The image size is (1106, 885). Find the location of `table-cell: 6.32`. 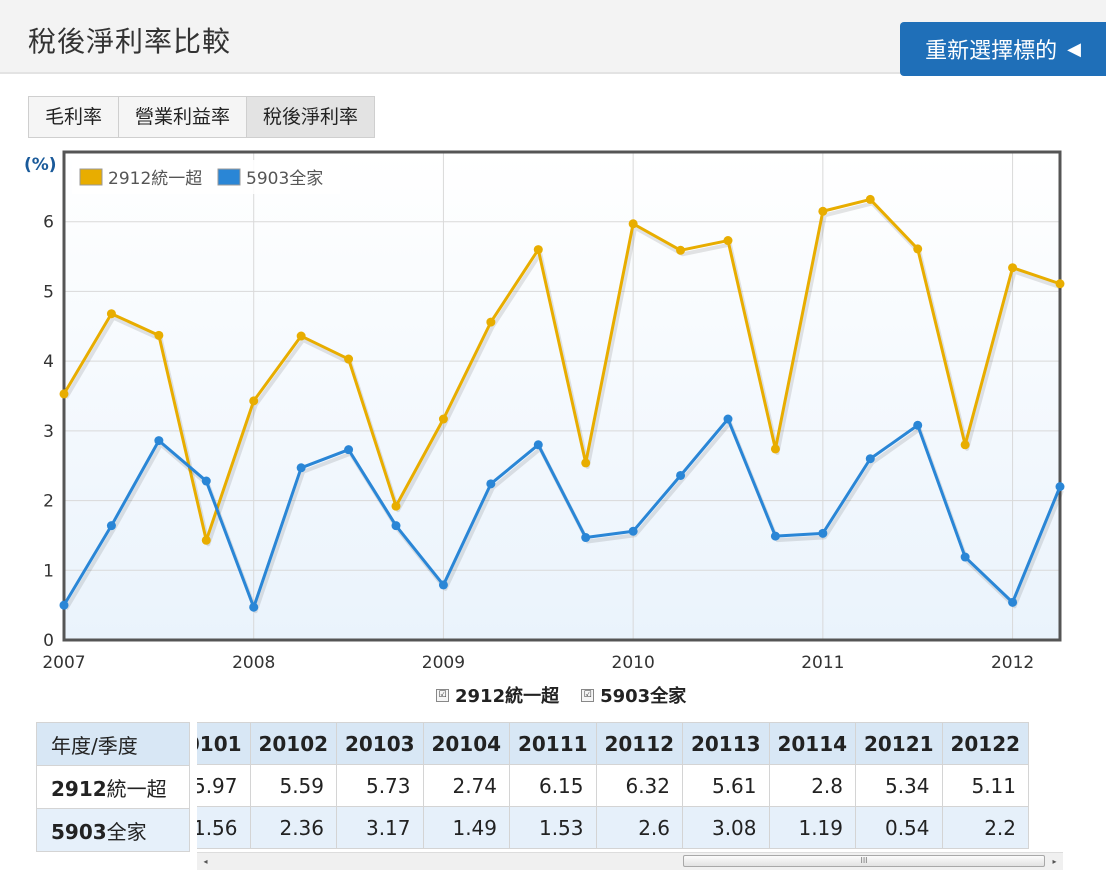

table-cell: 6.32 is located at coordinates (639, 785).